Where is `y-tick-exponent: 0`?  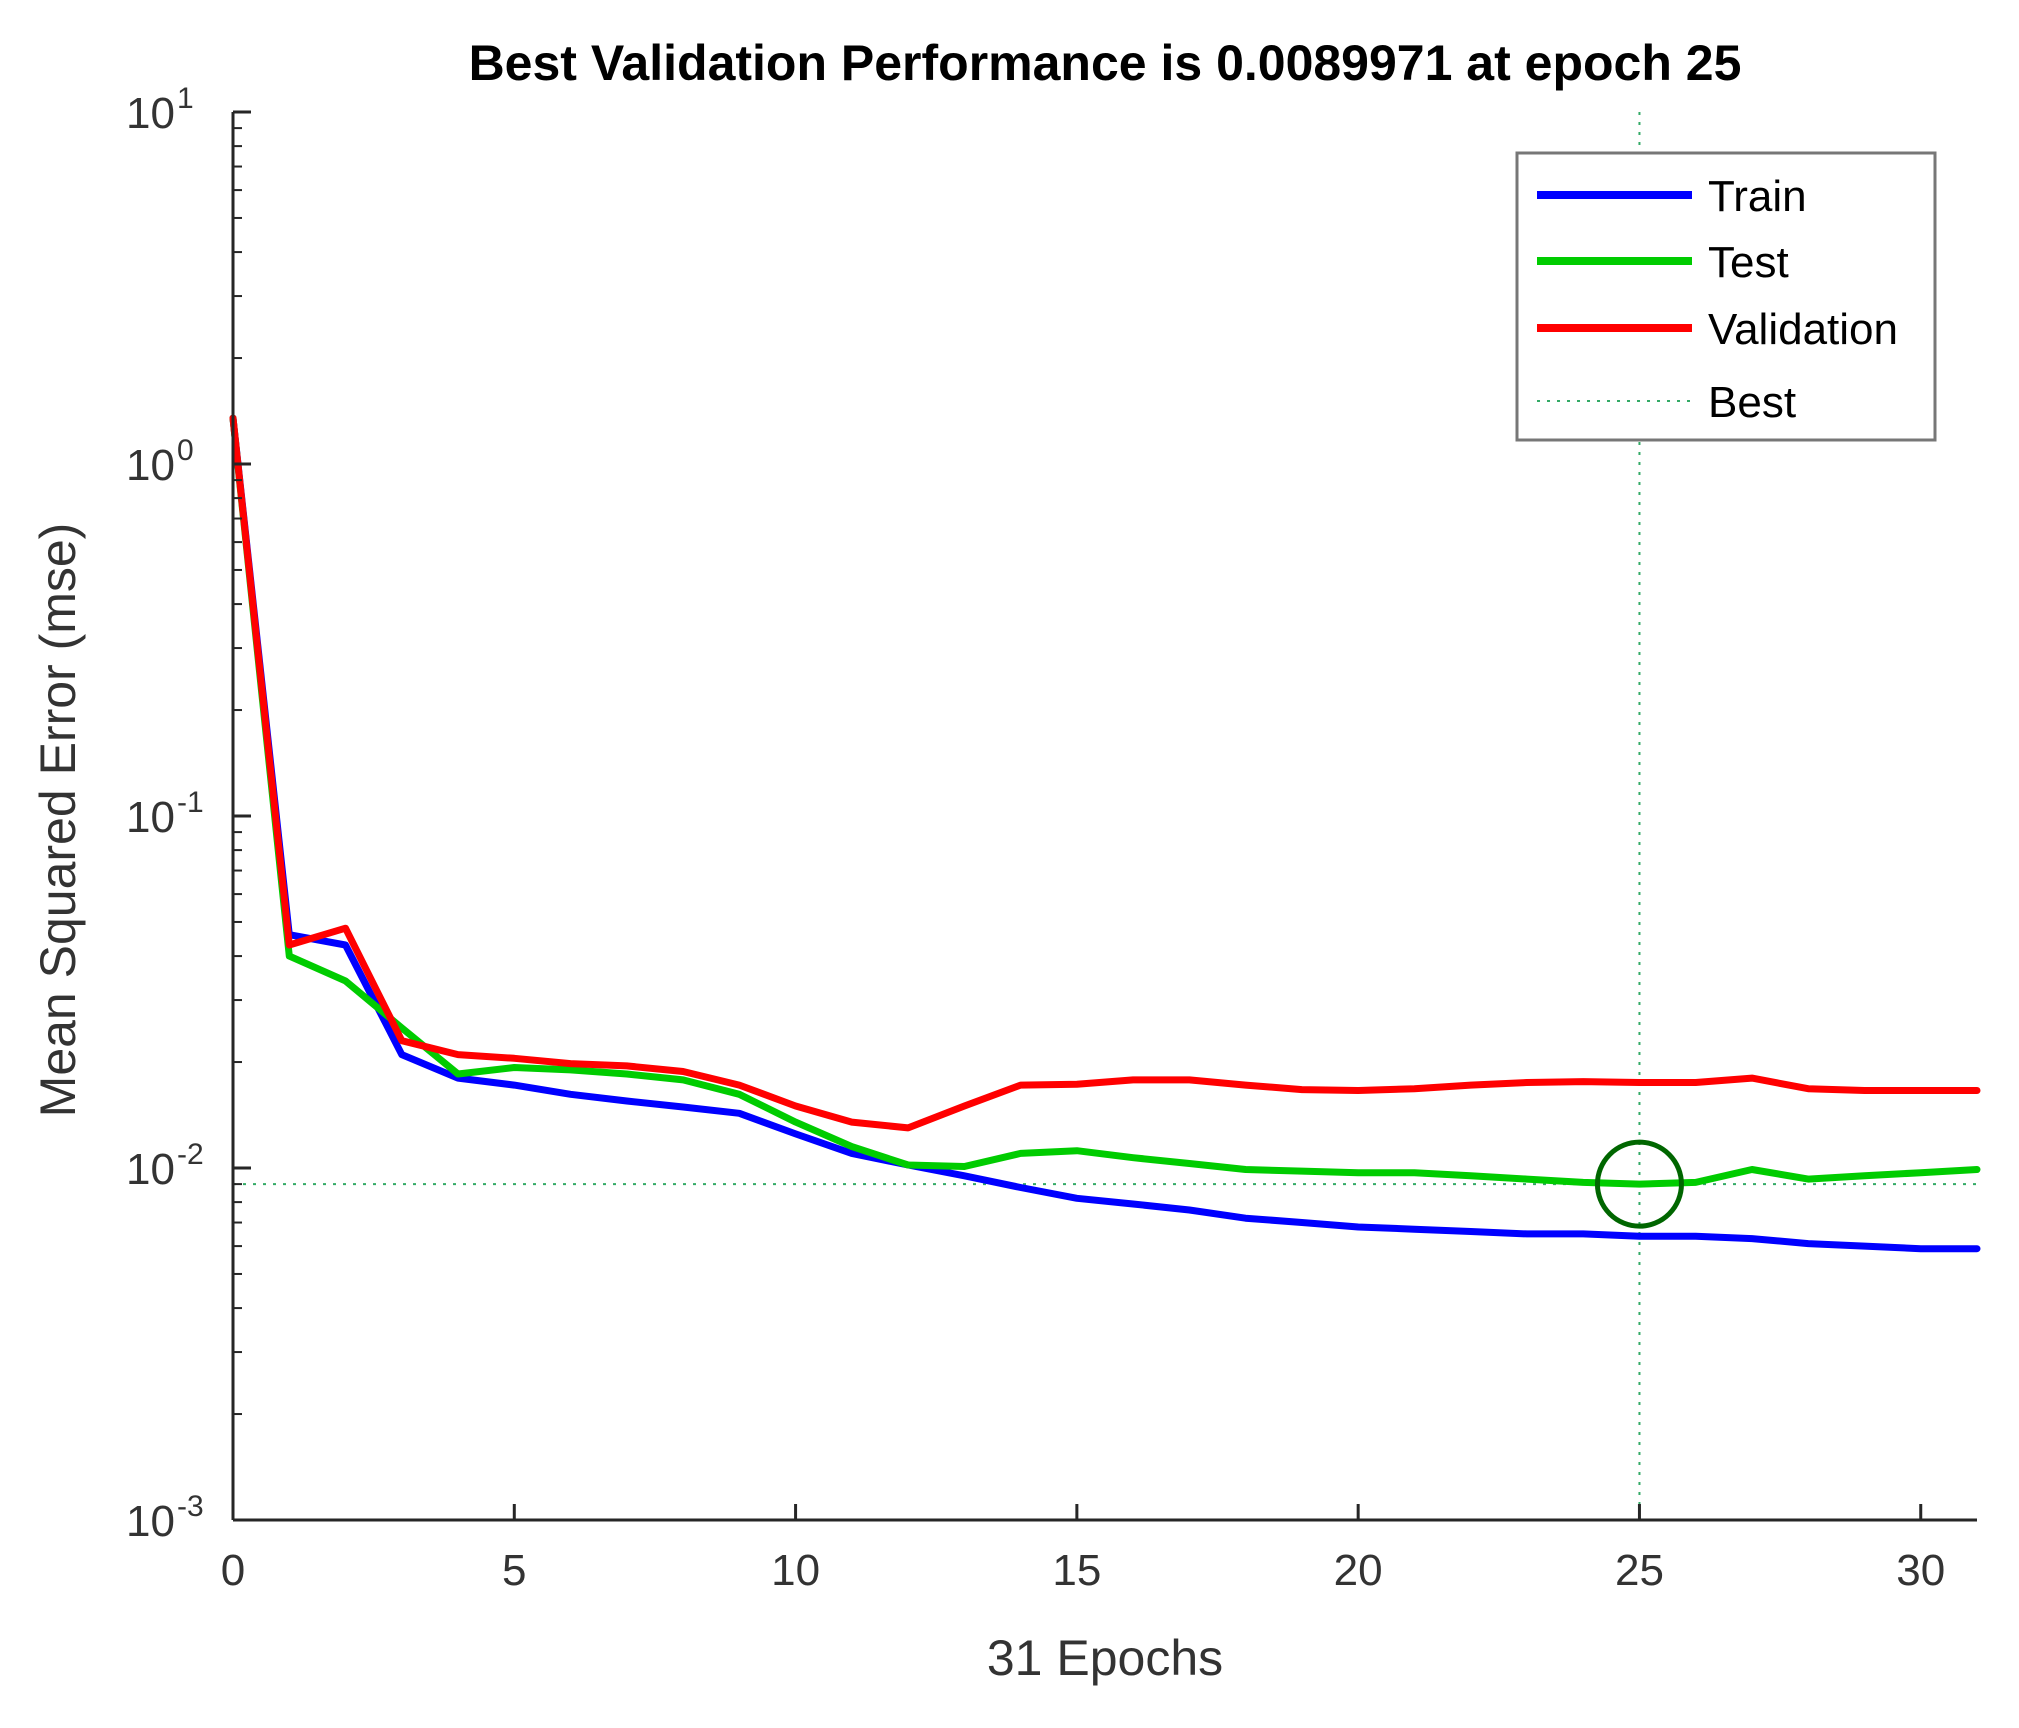
y-tick-exponent: 0 is located at coordinates (185, 450).